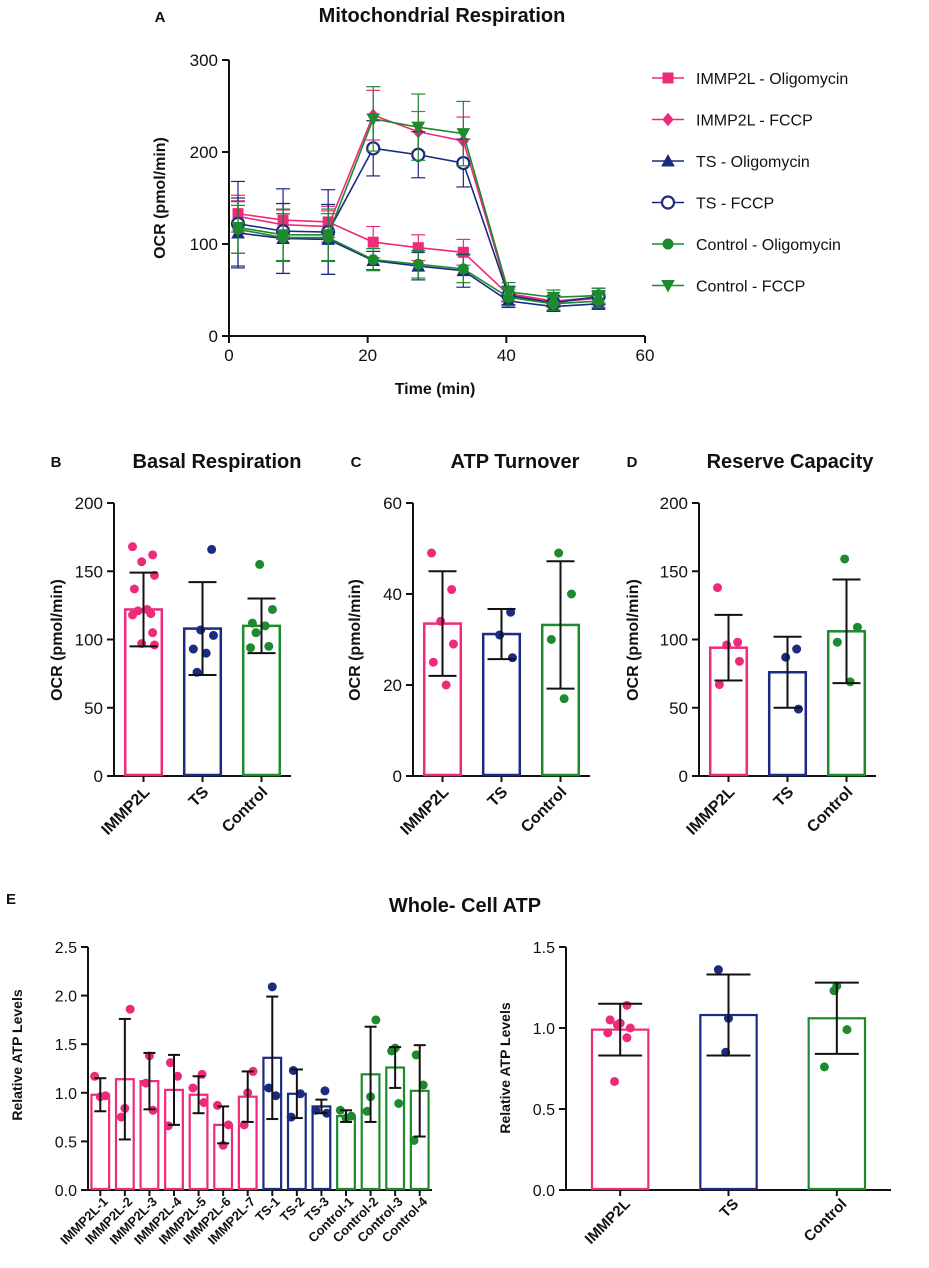  What do you see at coordinates (830, 810) in the screenshot?
I see `x-tick-label-d-2: Control` at bounding box center [830, 810].